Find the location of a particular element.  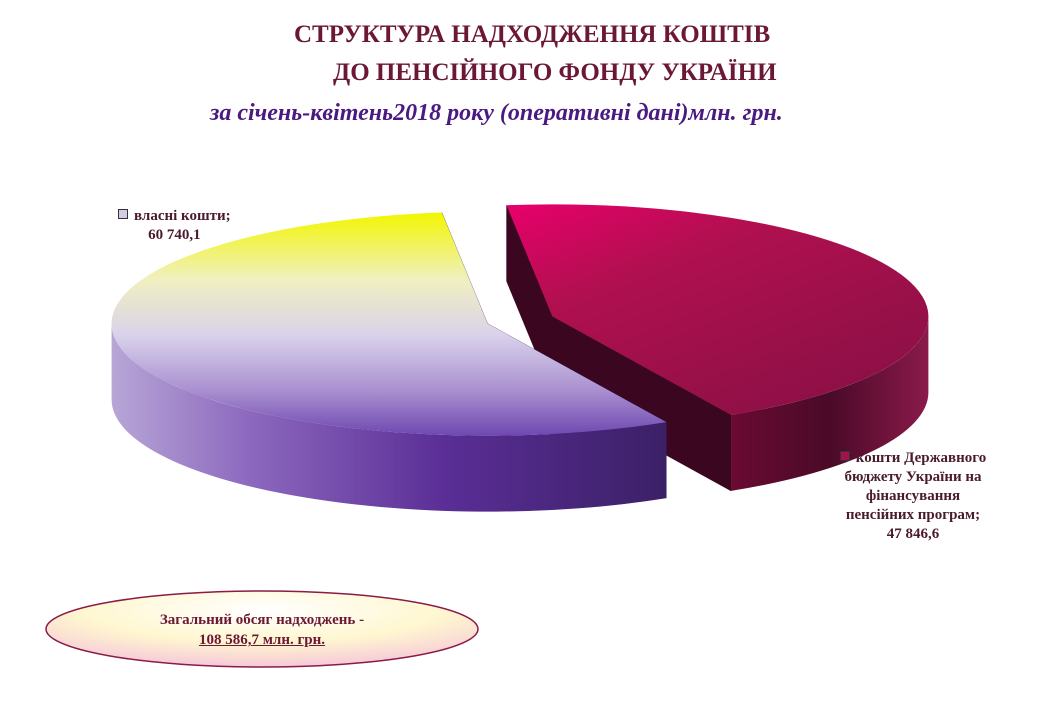

slice-label-state-line-3: фінансування is located at coordinates (913, 496).